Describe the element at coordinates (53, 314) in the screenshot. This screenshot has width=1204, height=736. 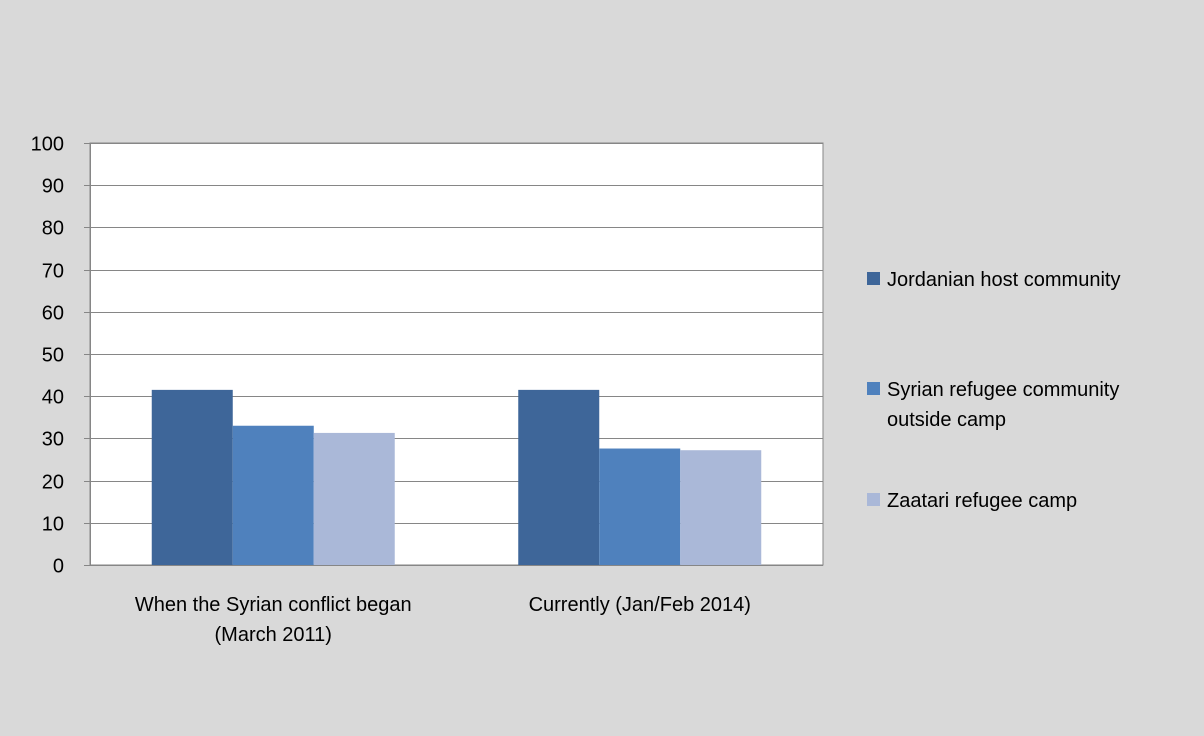
I see `y-tick-label: 60` at that location.